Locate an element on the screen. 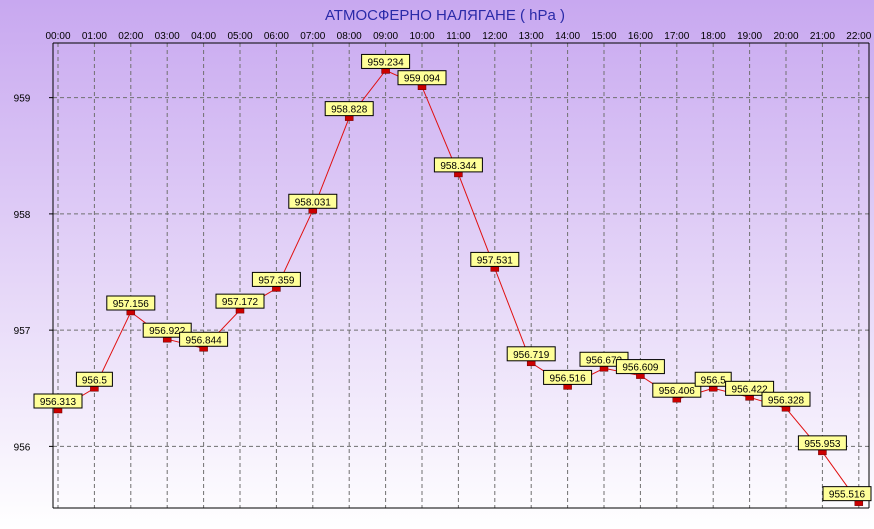  x-tick-label: 16:00 is located at coordinates (640, 36).